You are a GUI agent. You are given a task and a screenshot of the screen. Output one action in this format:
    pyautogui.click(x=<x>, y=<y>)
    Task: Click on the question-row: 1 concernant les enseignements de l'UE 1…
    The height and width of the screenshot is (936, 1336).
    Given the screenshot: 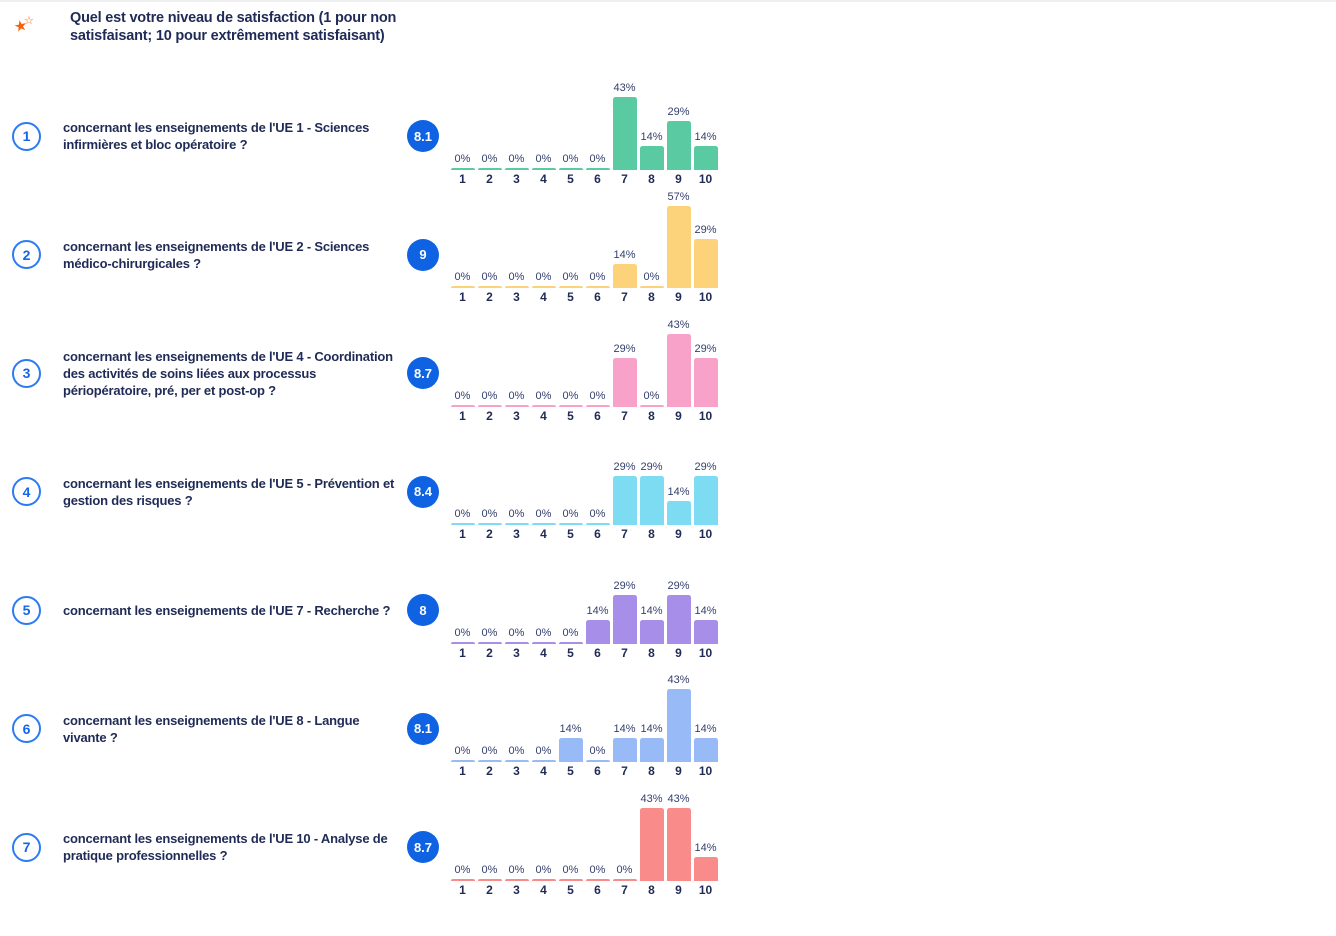 What is the action you would take?
    pyautogui.click(x=668, y=133)
    